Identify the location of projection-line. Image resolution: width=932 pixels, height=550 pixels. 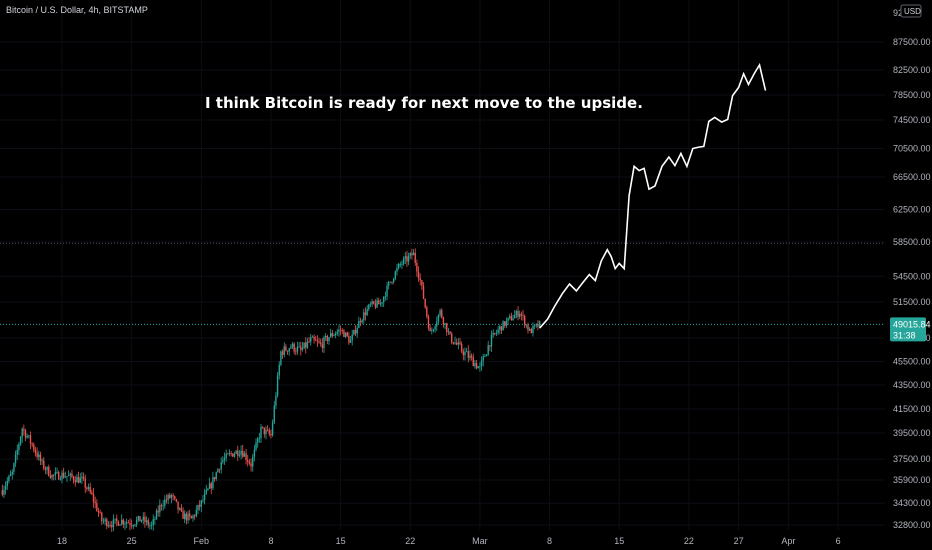
(653, 195).